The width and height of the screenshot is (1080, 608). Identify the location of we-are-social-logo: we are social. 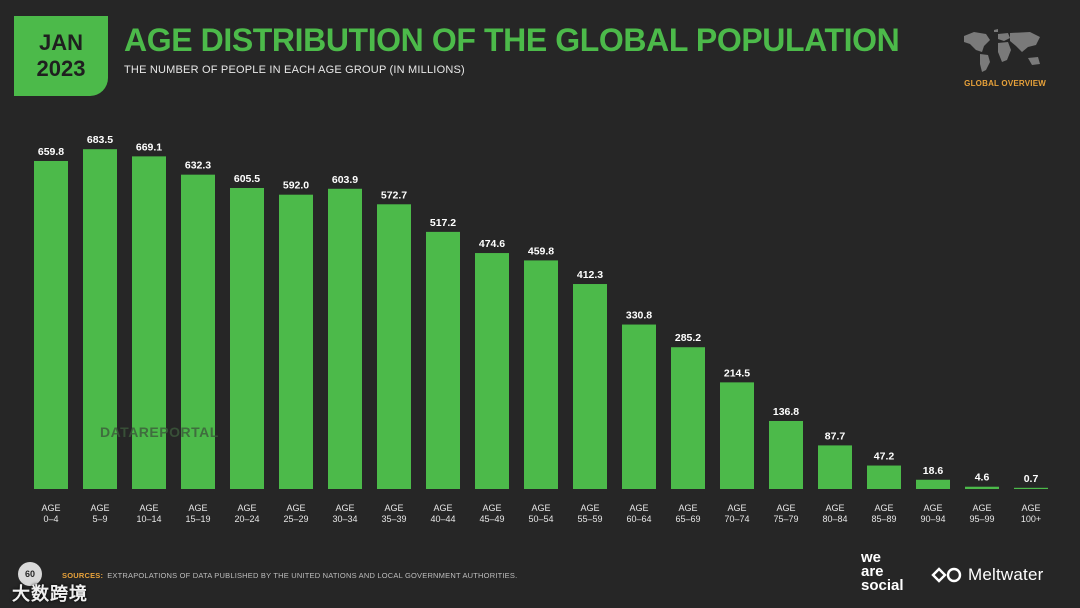
(891, 571).